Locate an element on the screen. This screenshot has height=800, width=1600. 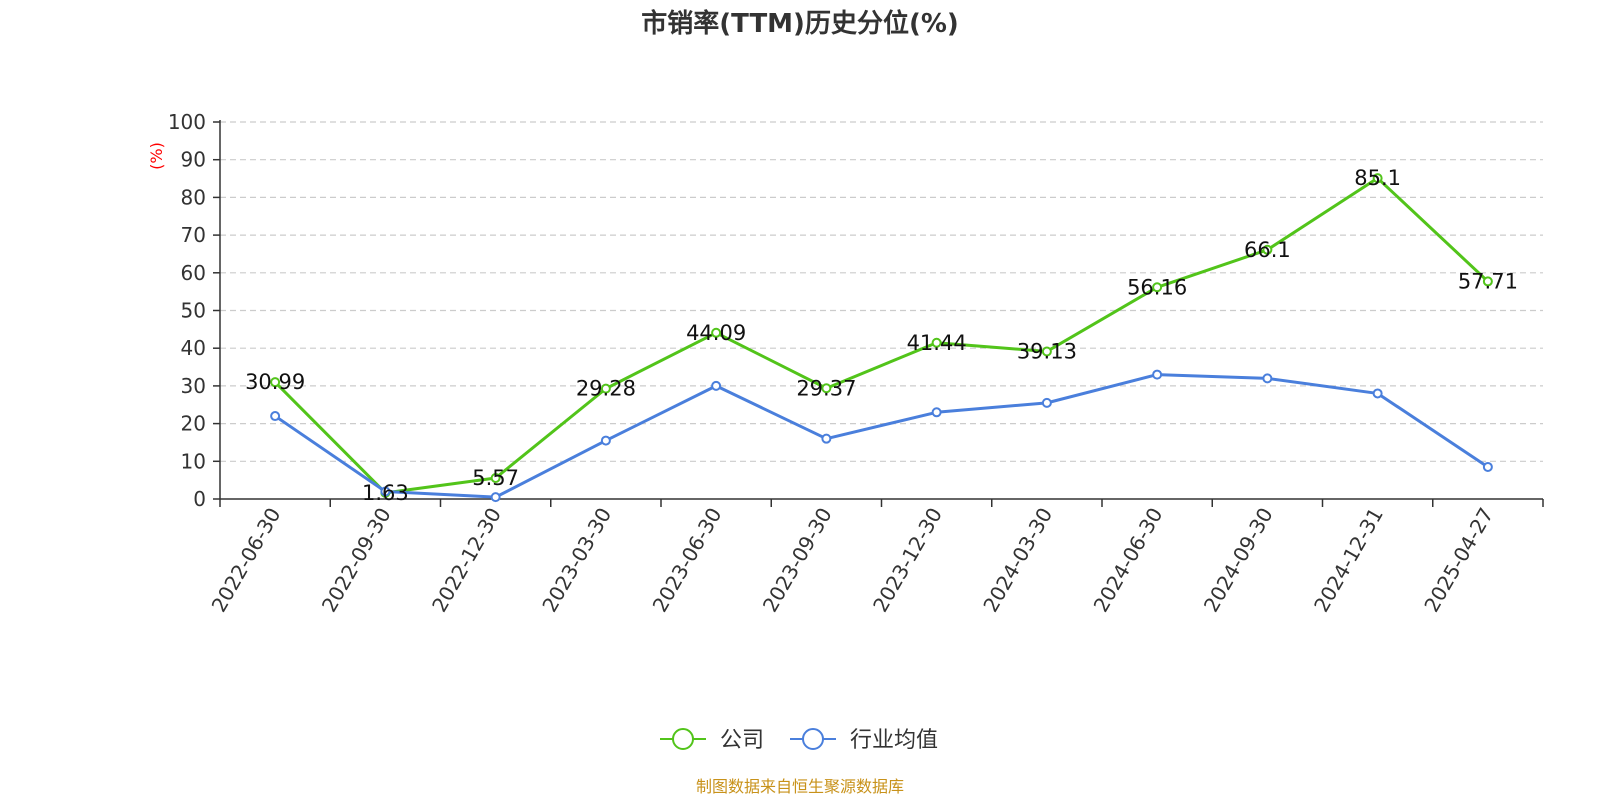
legend-industry-label: 行业均值 is located at coordinates (894, 740).